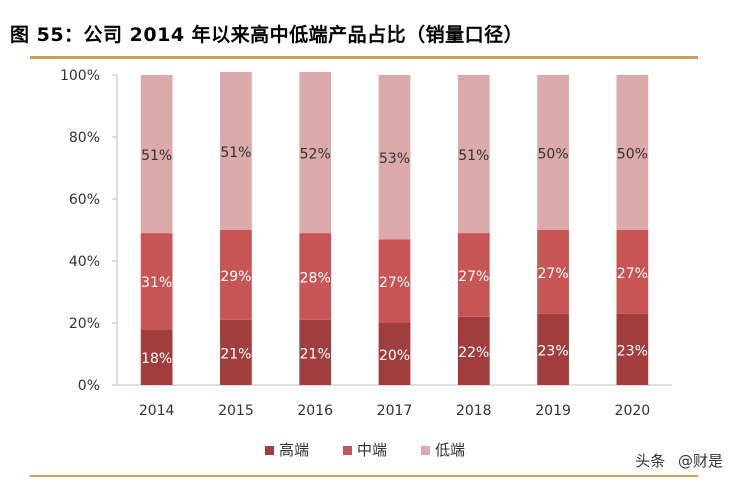  I want to click on y-tick-label: 60%, so click(84, 200).